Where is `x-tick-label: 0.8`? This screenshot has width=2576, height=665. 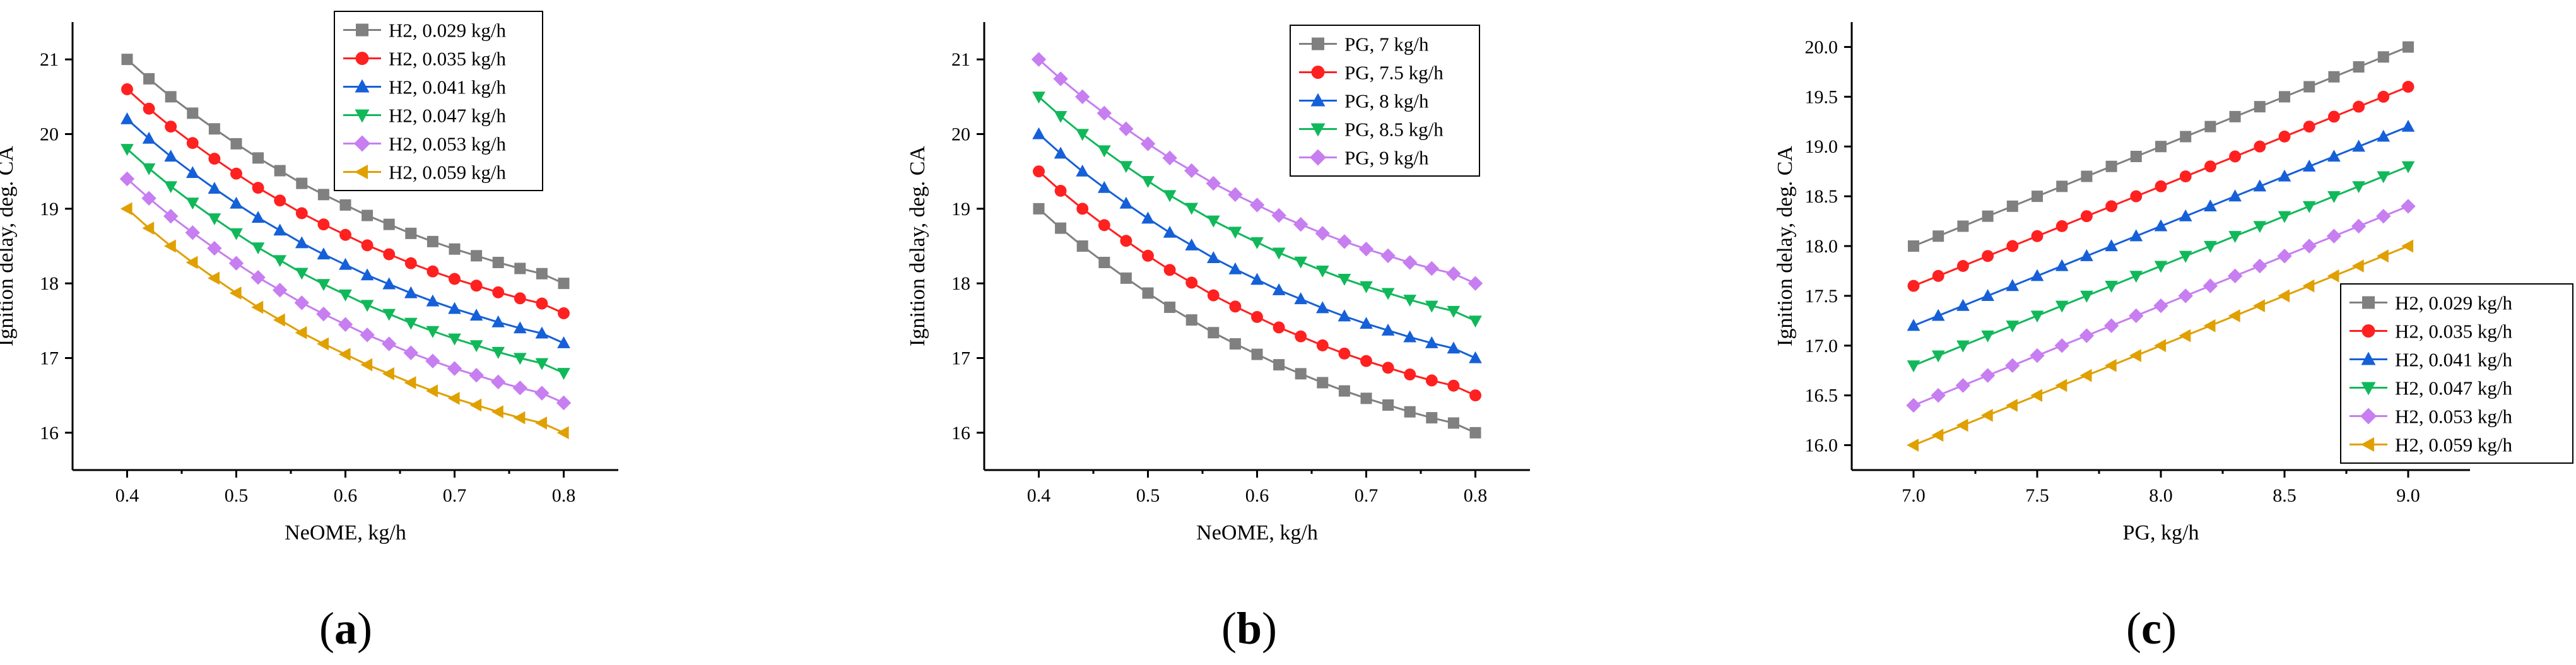 x-tick-label: 0.8 is located at coordinates (564, 496).